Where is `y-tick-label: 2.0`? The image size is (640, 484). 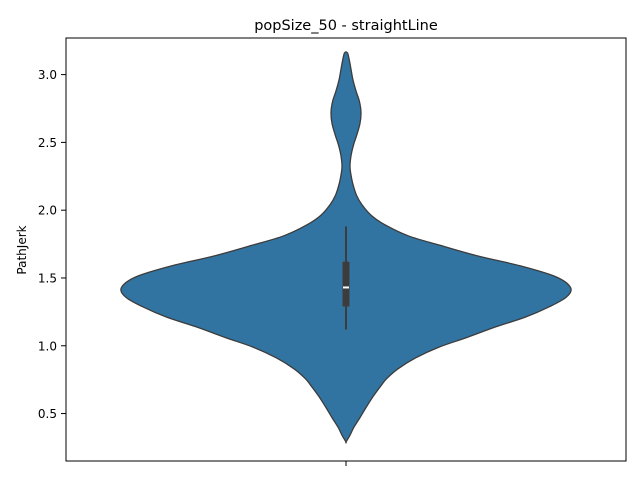
y-tick-label: 2.0 is located at coordinates (47, 211).